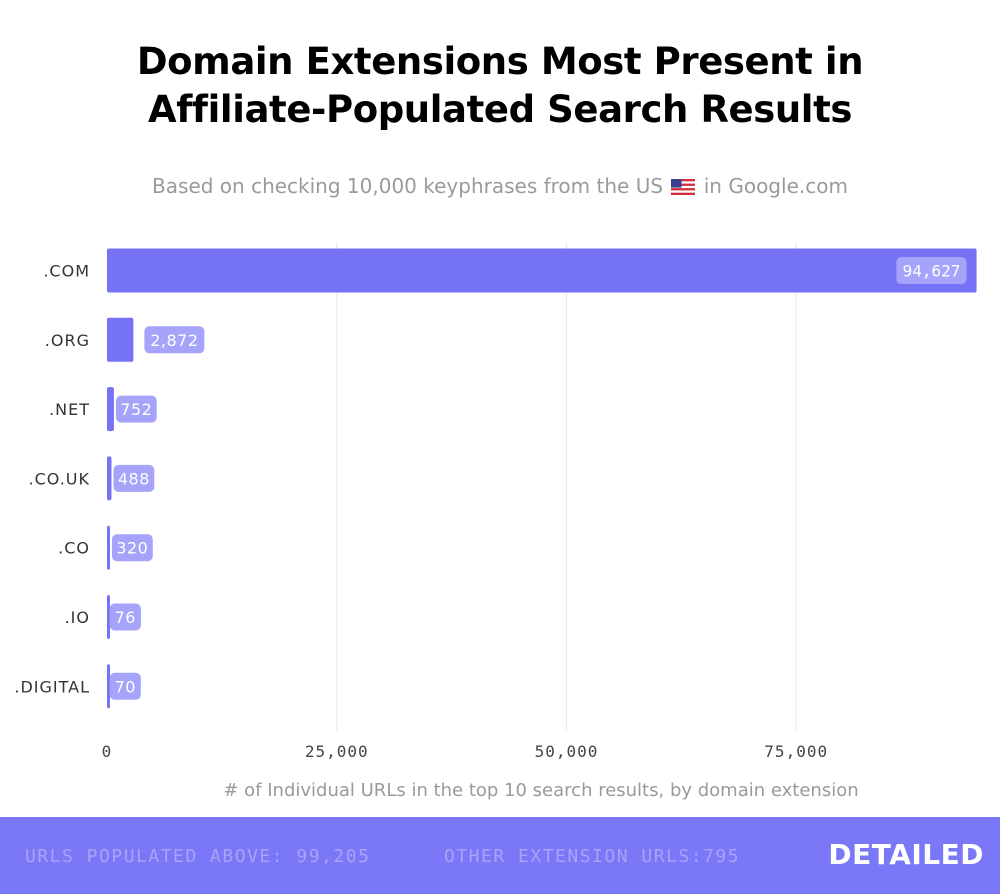  I want to click on subtitle-text-end: in Google.com, so click(775, 186).